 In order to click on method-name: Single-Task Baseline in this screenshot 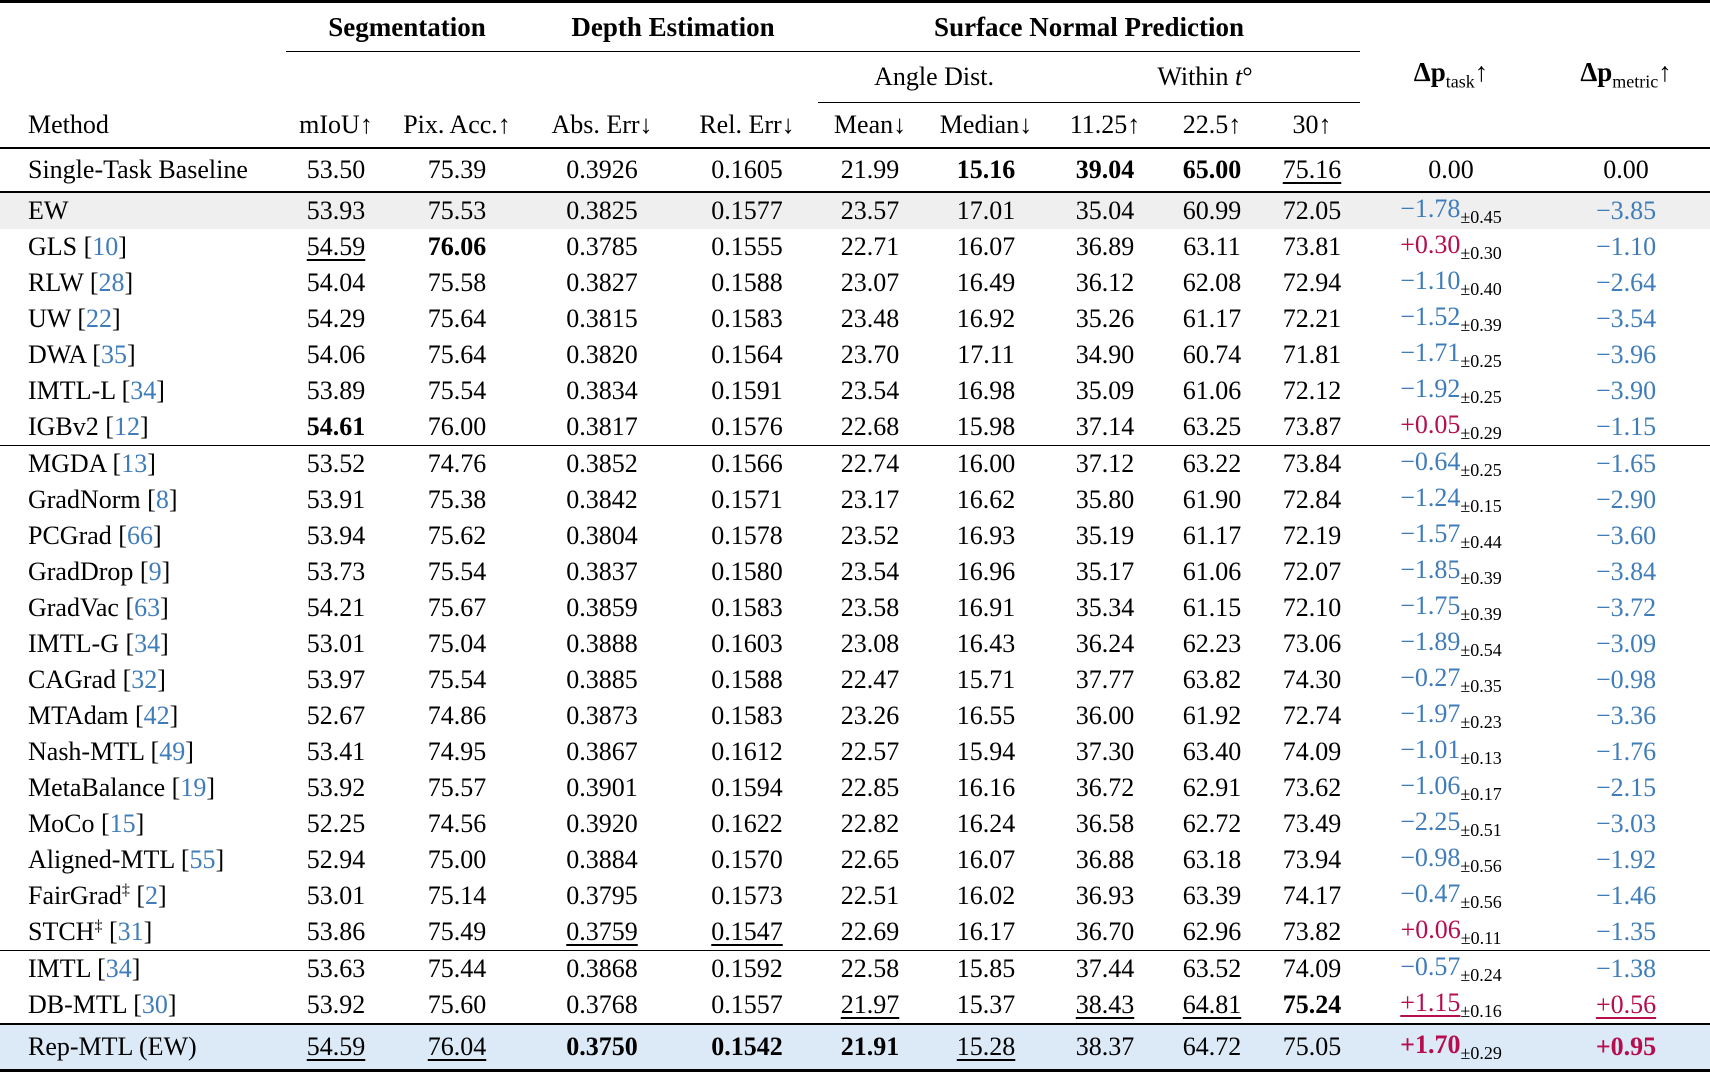, I will do `click(138, 169)`.